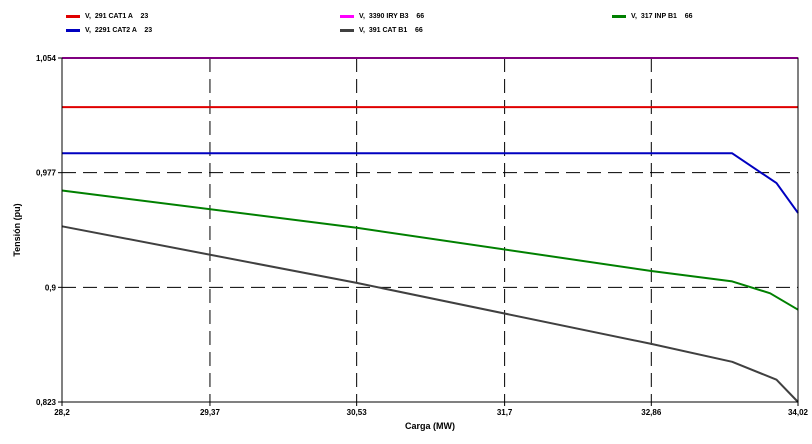 The height and width of the screenshot is (444, 812). What do you see at coordinates (391, 30) in the screenshot?
I see `legend-label-391-cat: V, 391 CAT B1 66` at bounding box center [391, 30].